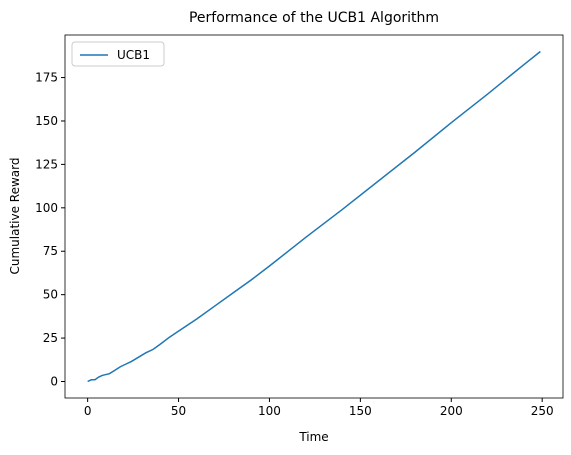 The image size is (571, 455). Describe the element at coordinates (178, 411) in the screenshot. I see `x-tick-label: 50` at that location.